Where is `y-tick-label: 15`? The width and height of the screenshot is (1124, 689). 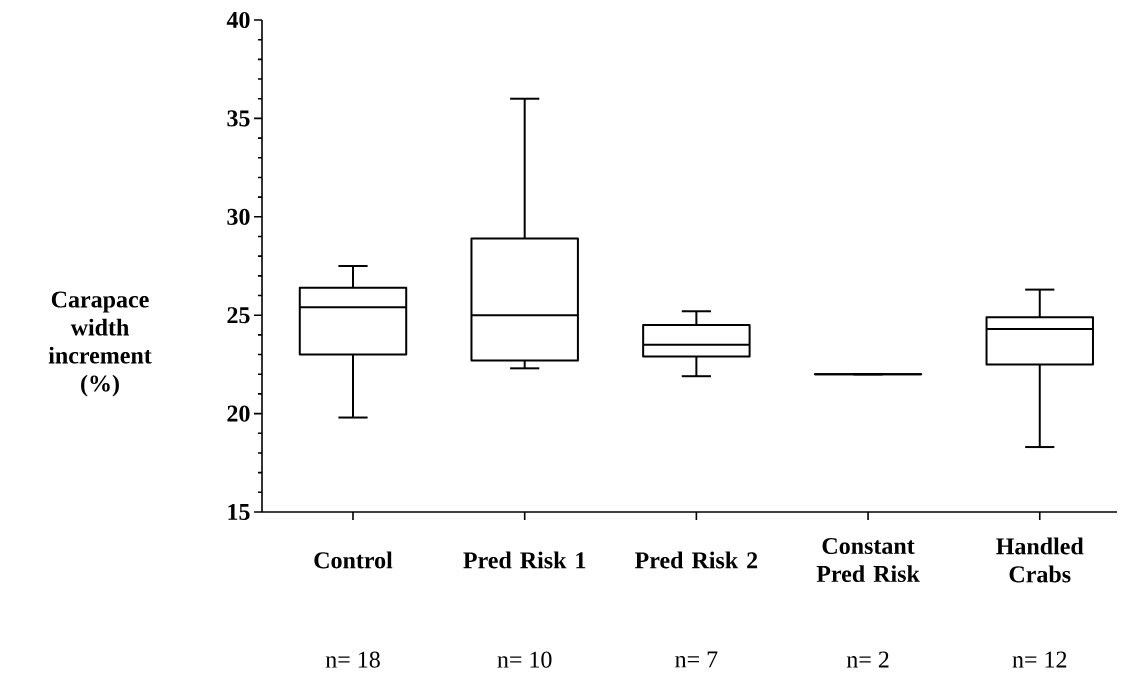 y-tick-label: 15 is located at coordinates (239, 512).